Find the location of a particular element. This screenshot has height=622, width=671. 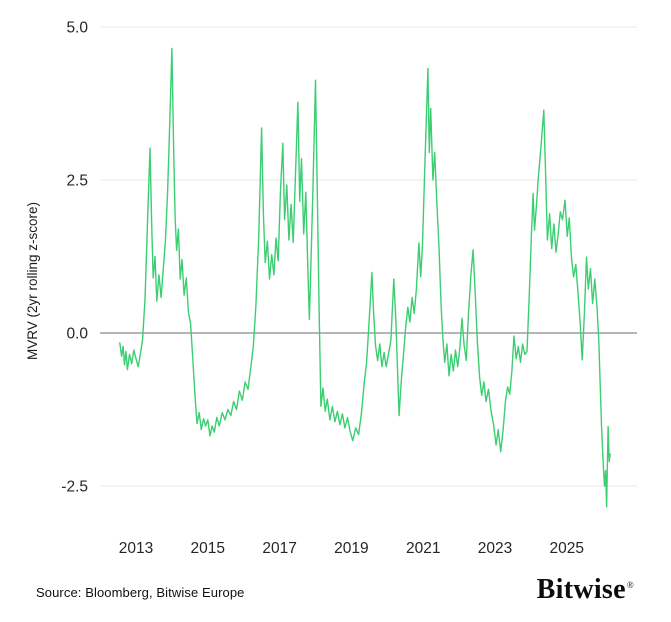

y-tick-label: 2.5 is located at coordinates (77, 181).